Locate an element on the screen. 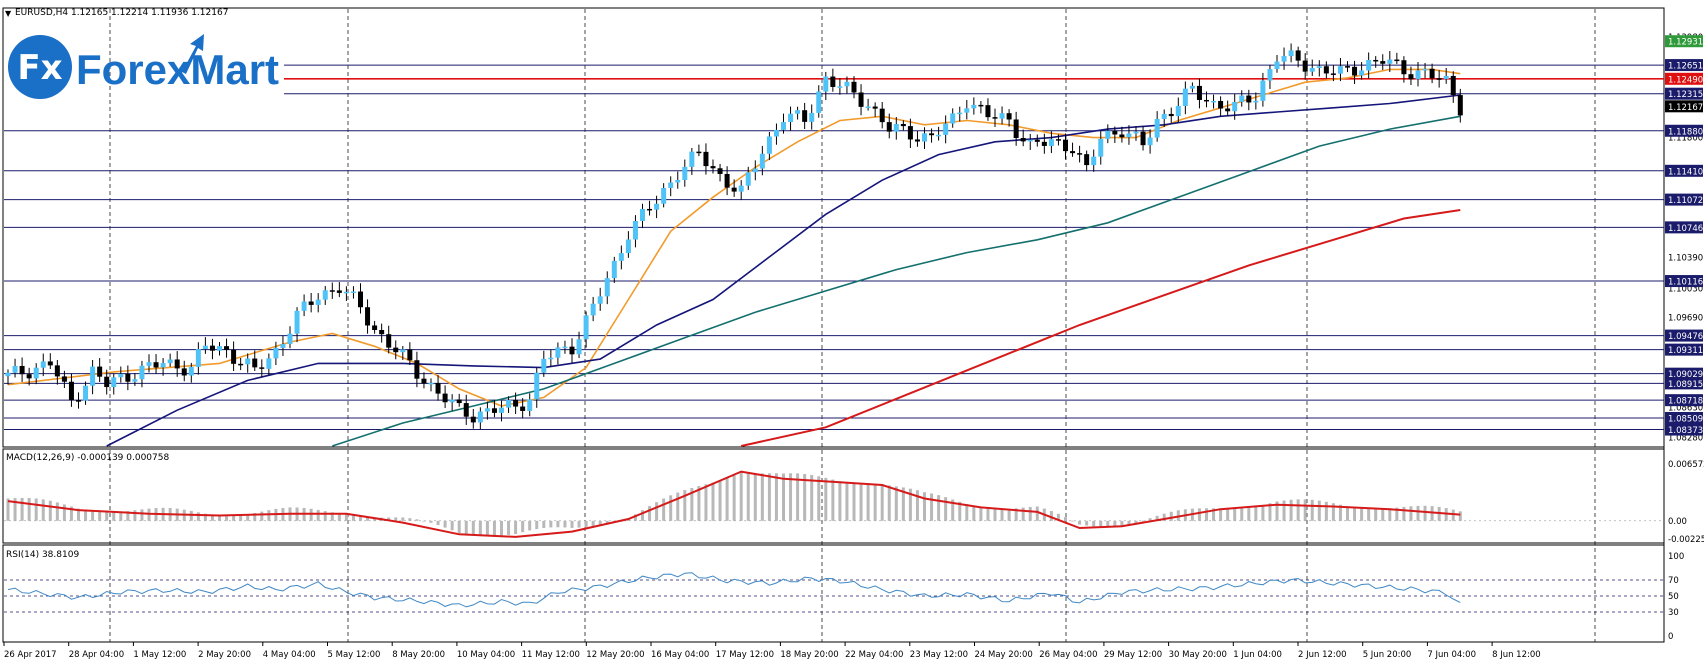 The height and width of the screenshot is (664, 1704). level-price-tag: 1.10746 is located at coordinates (1685, 229).